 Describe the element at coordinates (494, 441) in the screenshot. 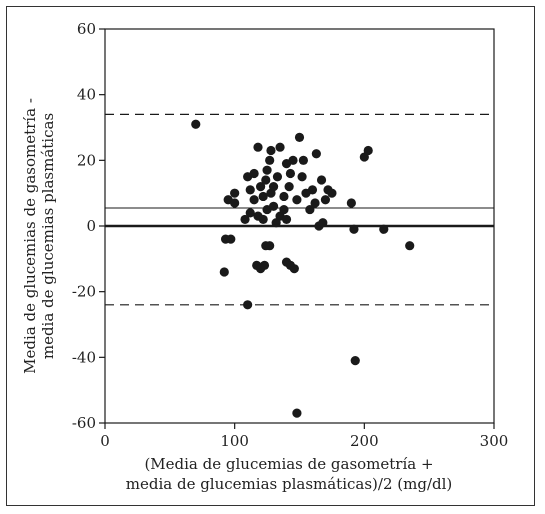

I see `x-tick-label: 300` at that location.